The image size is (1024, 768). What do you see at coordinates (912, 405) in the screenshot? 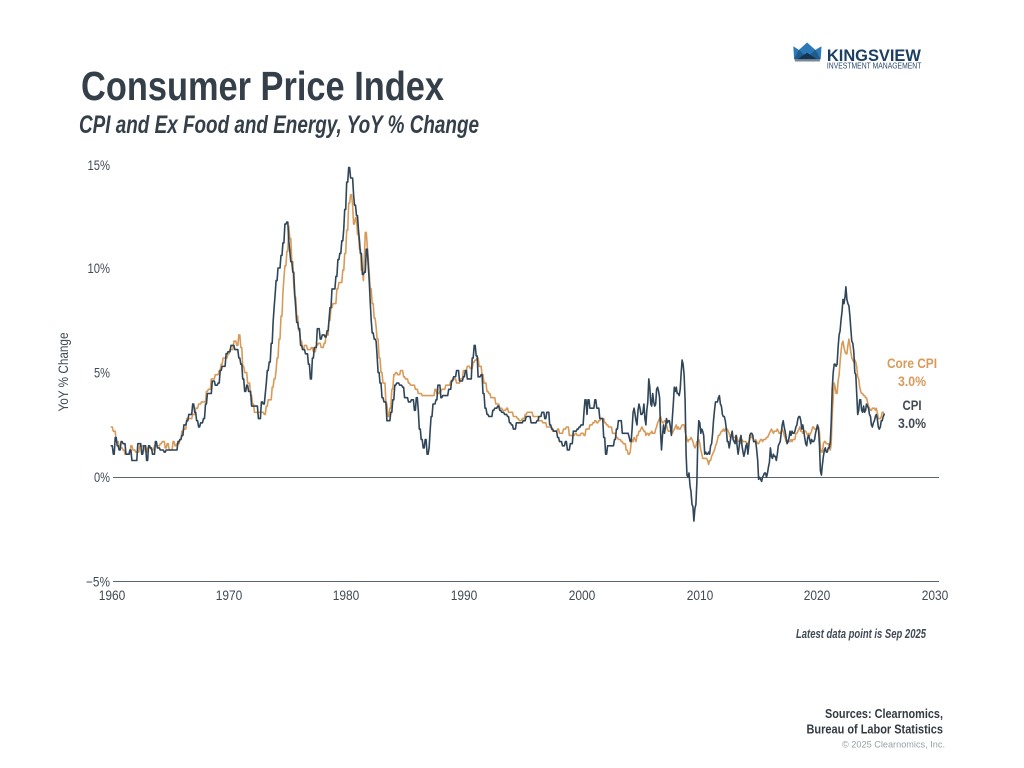
I see `svg-text: CPI` at bounding box center [912, 405].